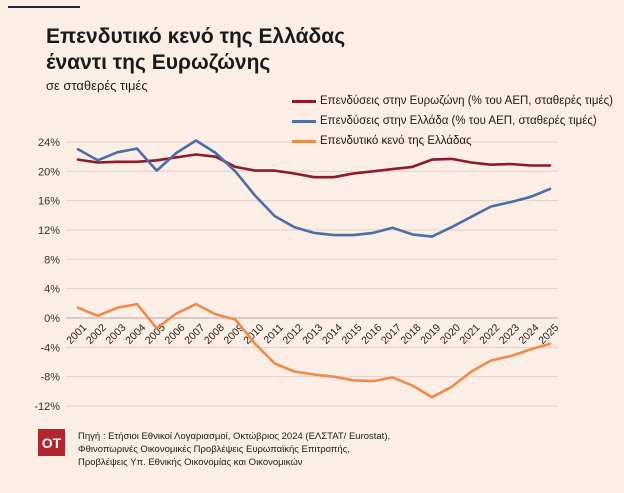  Describe the element at coordinates (332, 334) in the screenshot. I see `x-tick-label: 2014` at that location.